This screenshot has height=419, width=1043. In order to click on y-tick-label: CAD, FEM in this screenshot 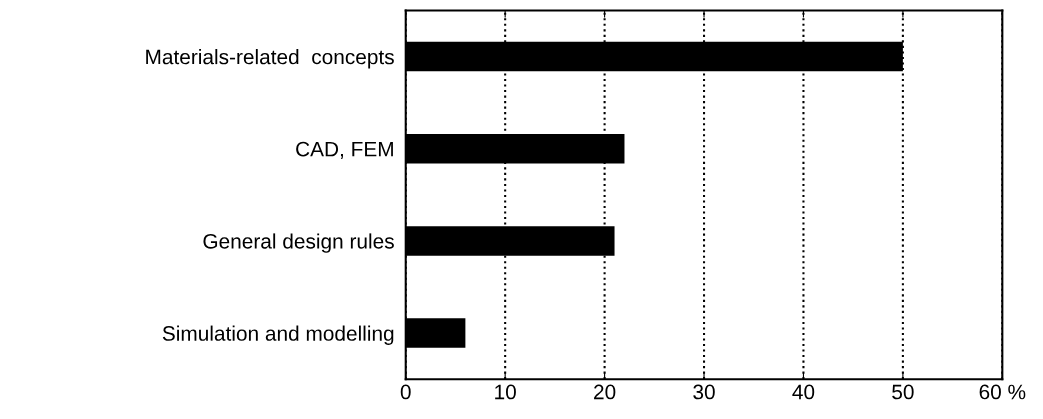, I will do `click(344, 150)`.